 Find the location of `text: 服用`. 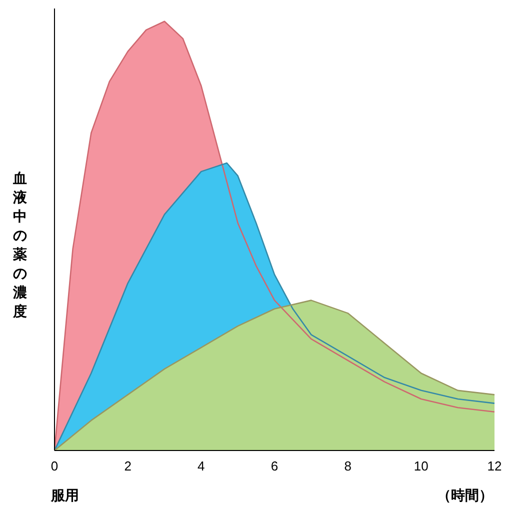

text: 服用 is located at coordinates (65, 495).